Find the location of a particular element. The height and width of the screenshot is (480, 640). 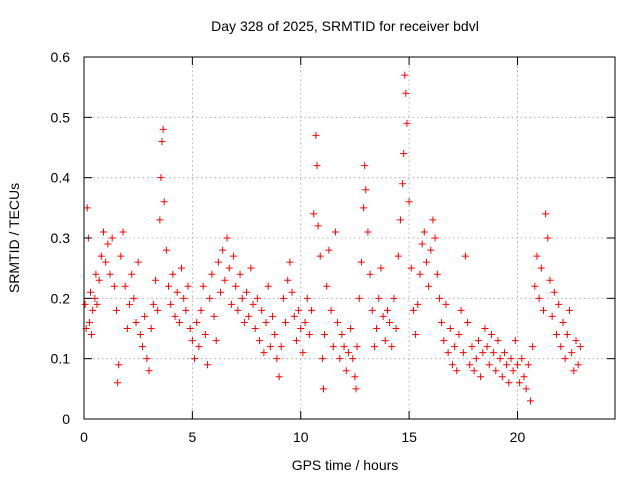

y-tick-label: 0.6 is located at coordinates (61, 57).